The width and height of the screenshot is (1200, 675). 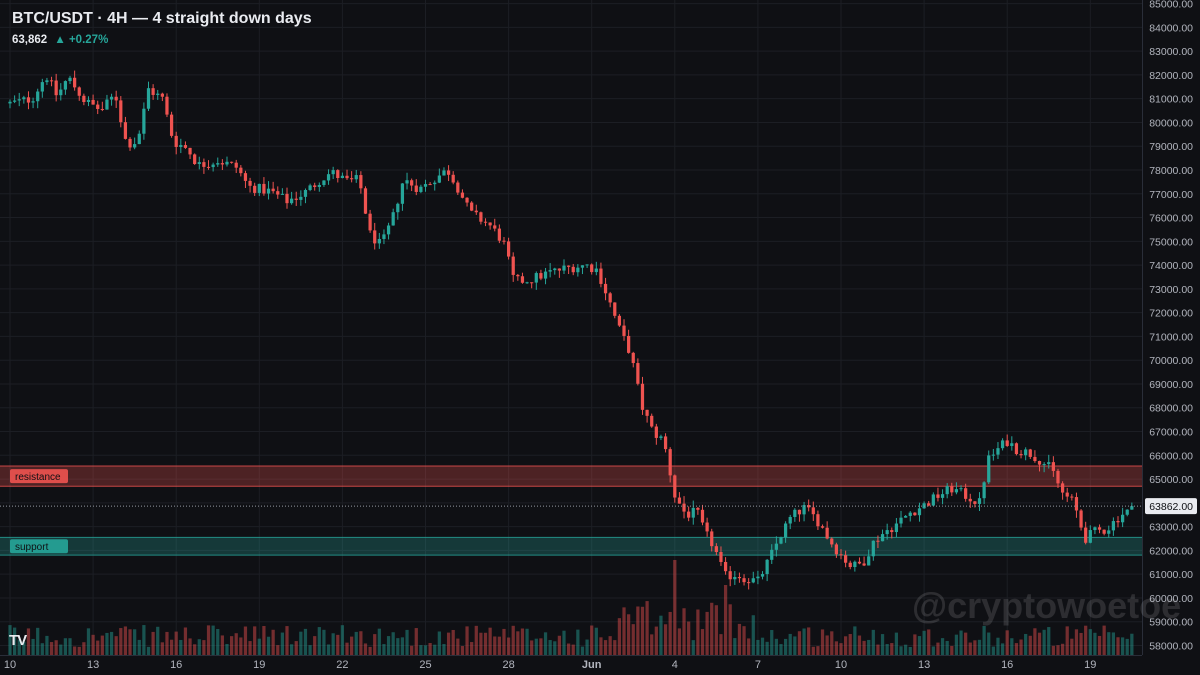 What do you see at coordinates (1171, 171) in the screenshot?
I see `price-tick-label: 78000.00` at bounding box center [1171, 171].